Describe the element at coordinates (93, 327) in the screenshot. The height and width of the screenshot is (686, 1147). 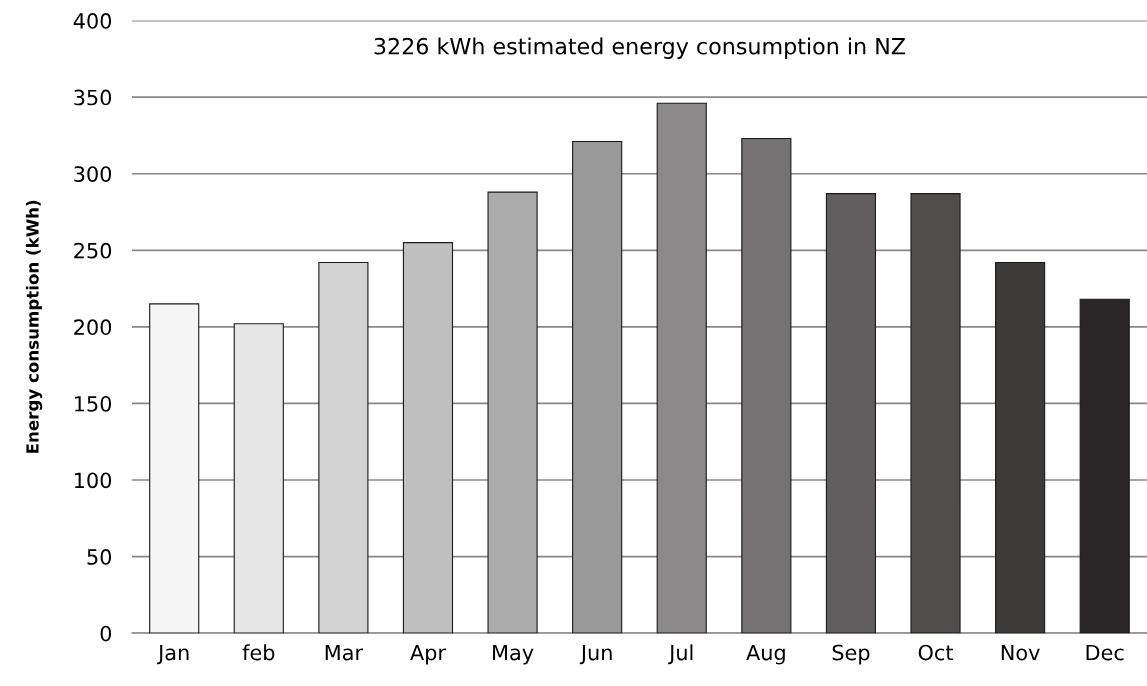
I see `y-tick-label: 200` at that location.